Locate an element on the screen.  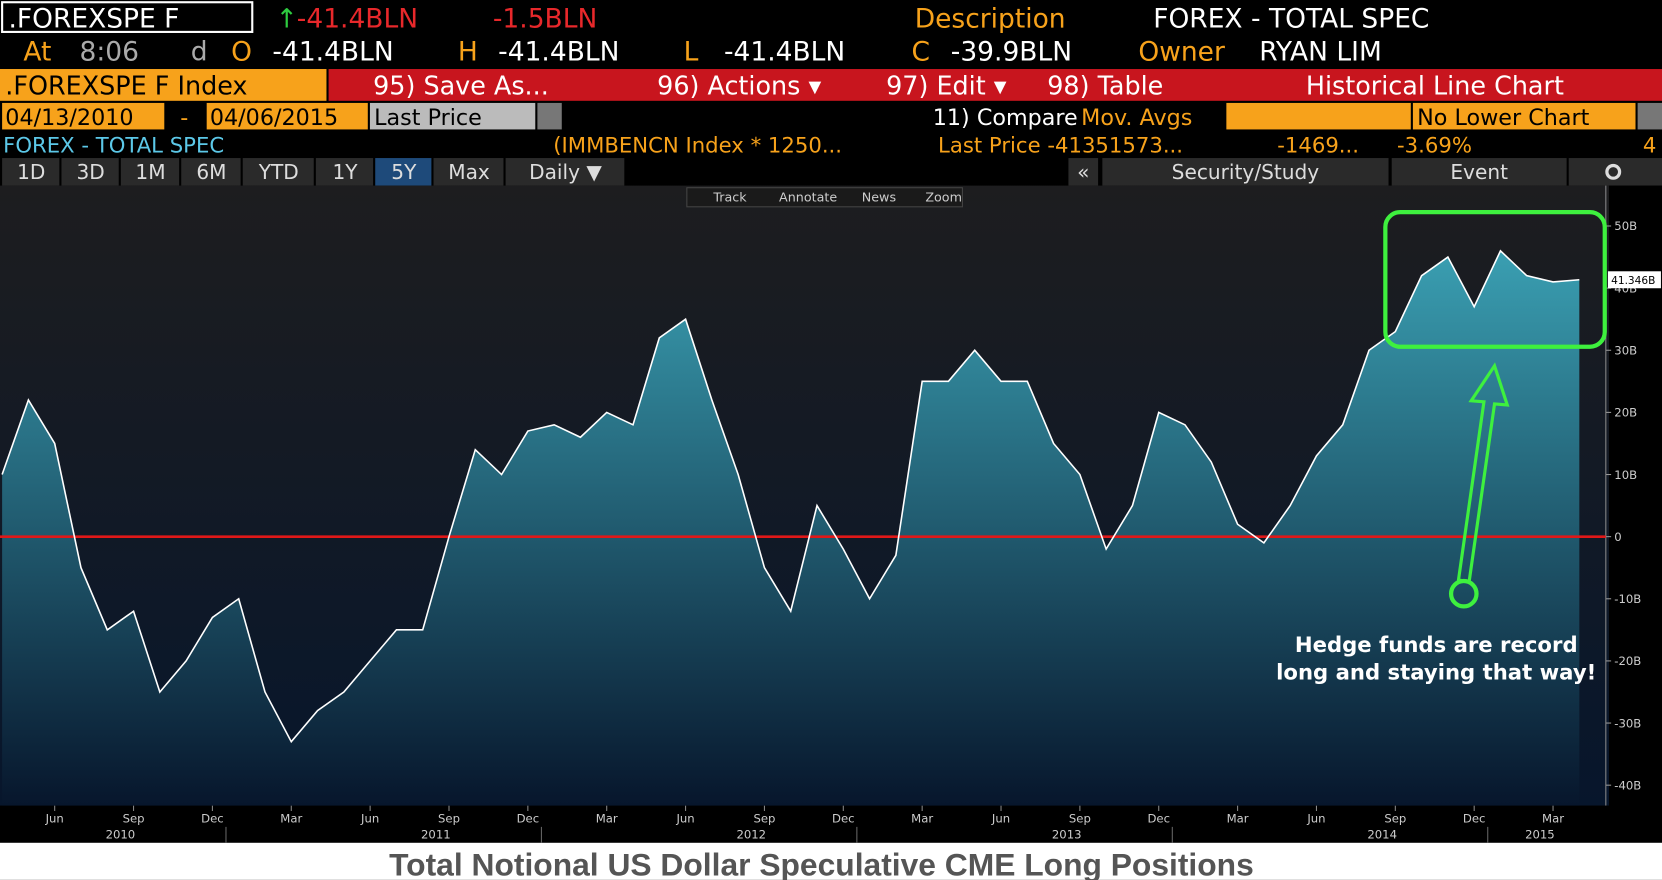
y-tick-label: 10B is located at coordinates (1625, 475).